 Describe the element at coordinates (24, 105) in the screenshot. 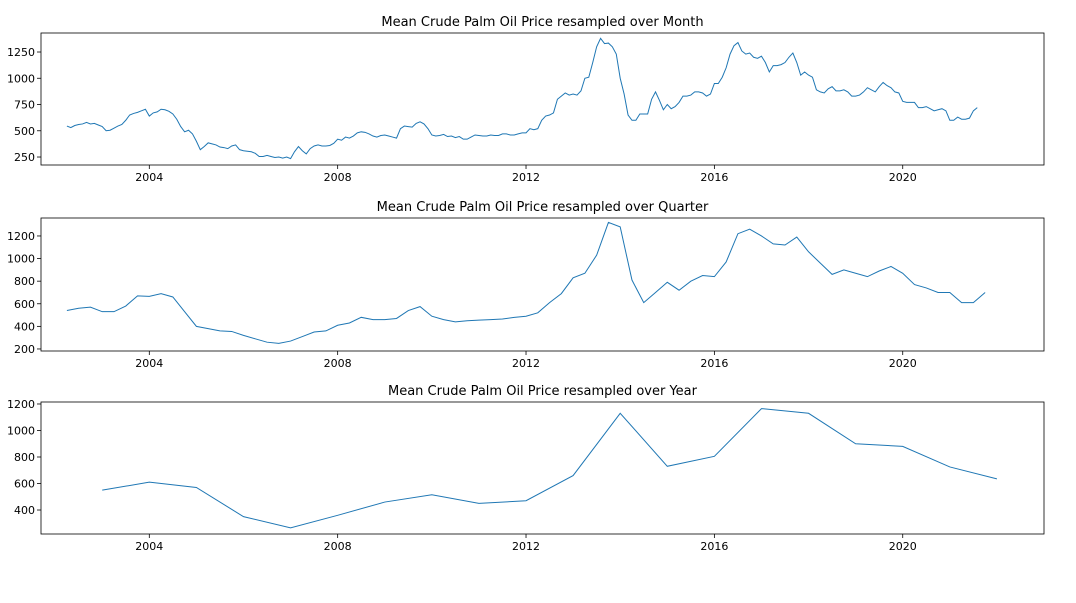

I see `y-tick-label: 750` at that location.